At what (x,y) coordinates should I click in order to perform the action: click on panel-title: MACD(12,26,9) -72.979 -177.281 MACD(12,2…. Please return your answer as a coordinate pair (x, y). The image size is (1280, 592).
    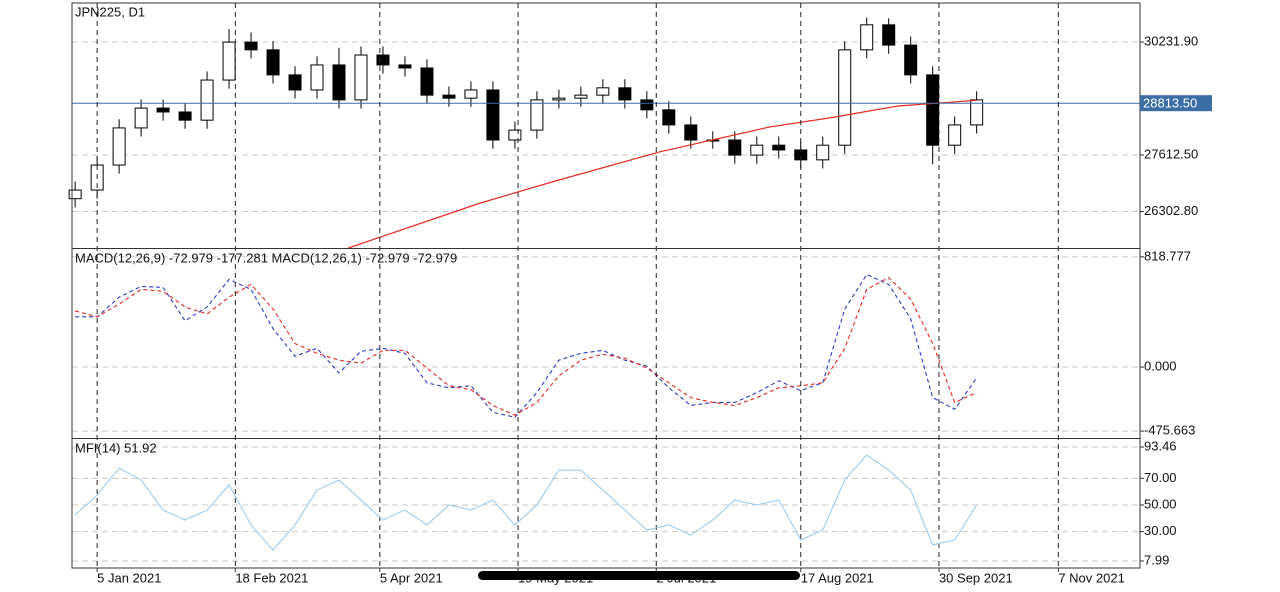
    Looking at the image, I should click on (266, 257).